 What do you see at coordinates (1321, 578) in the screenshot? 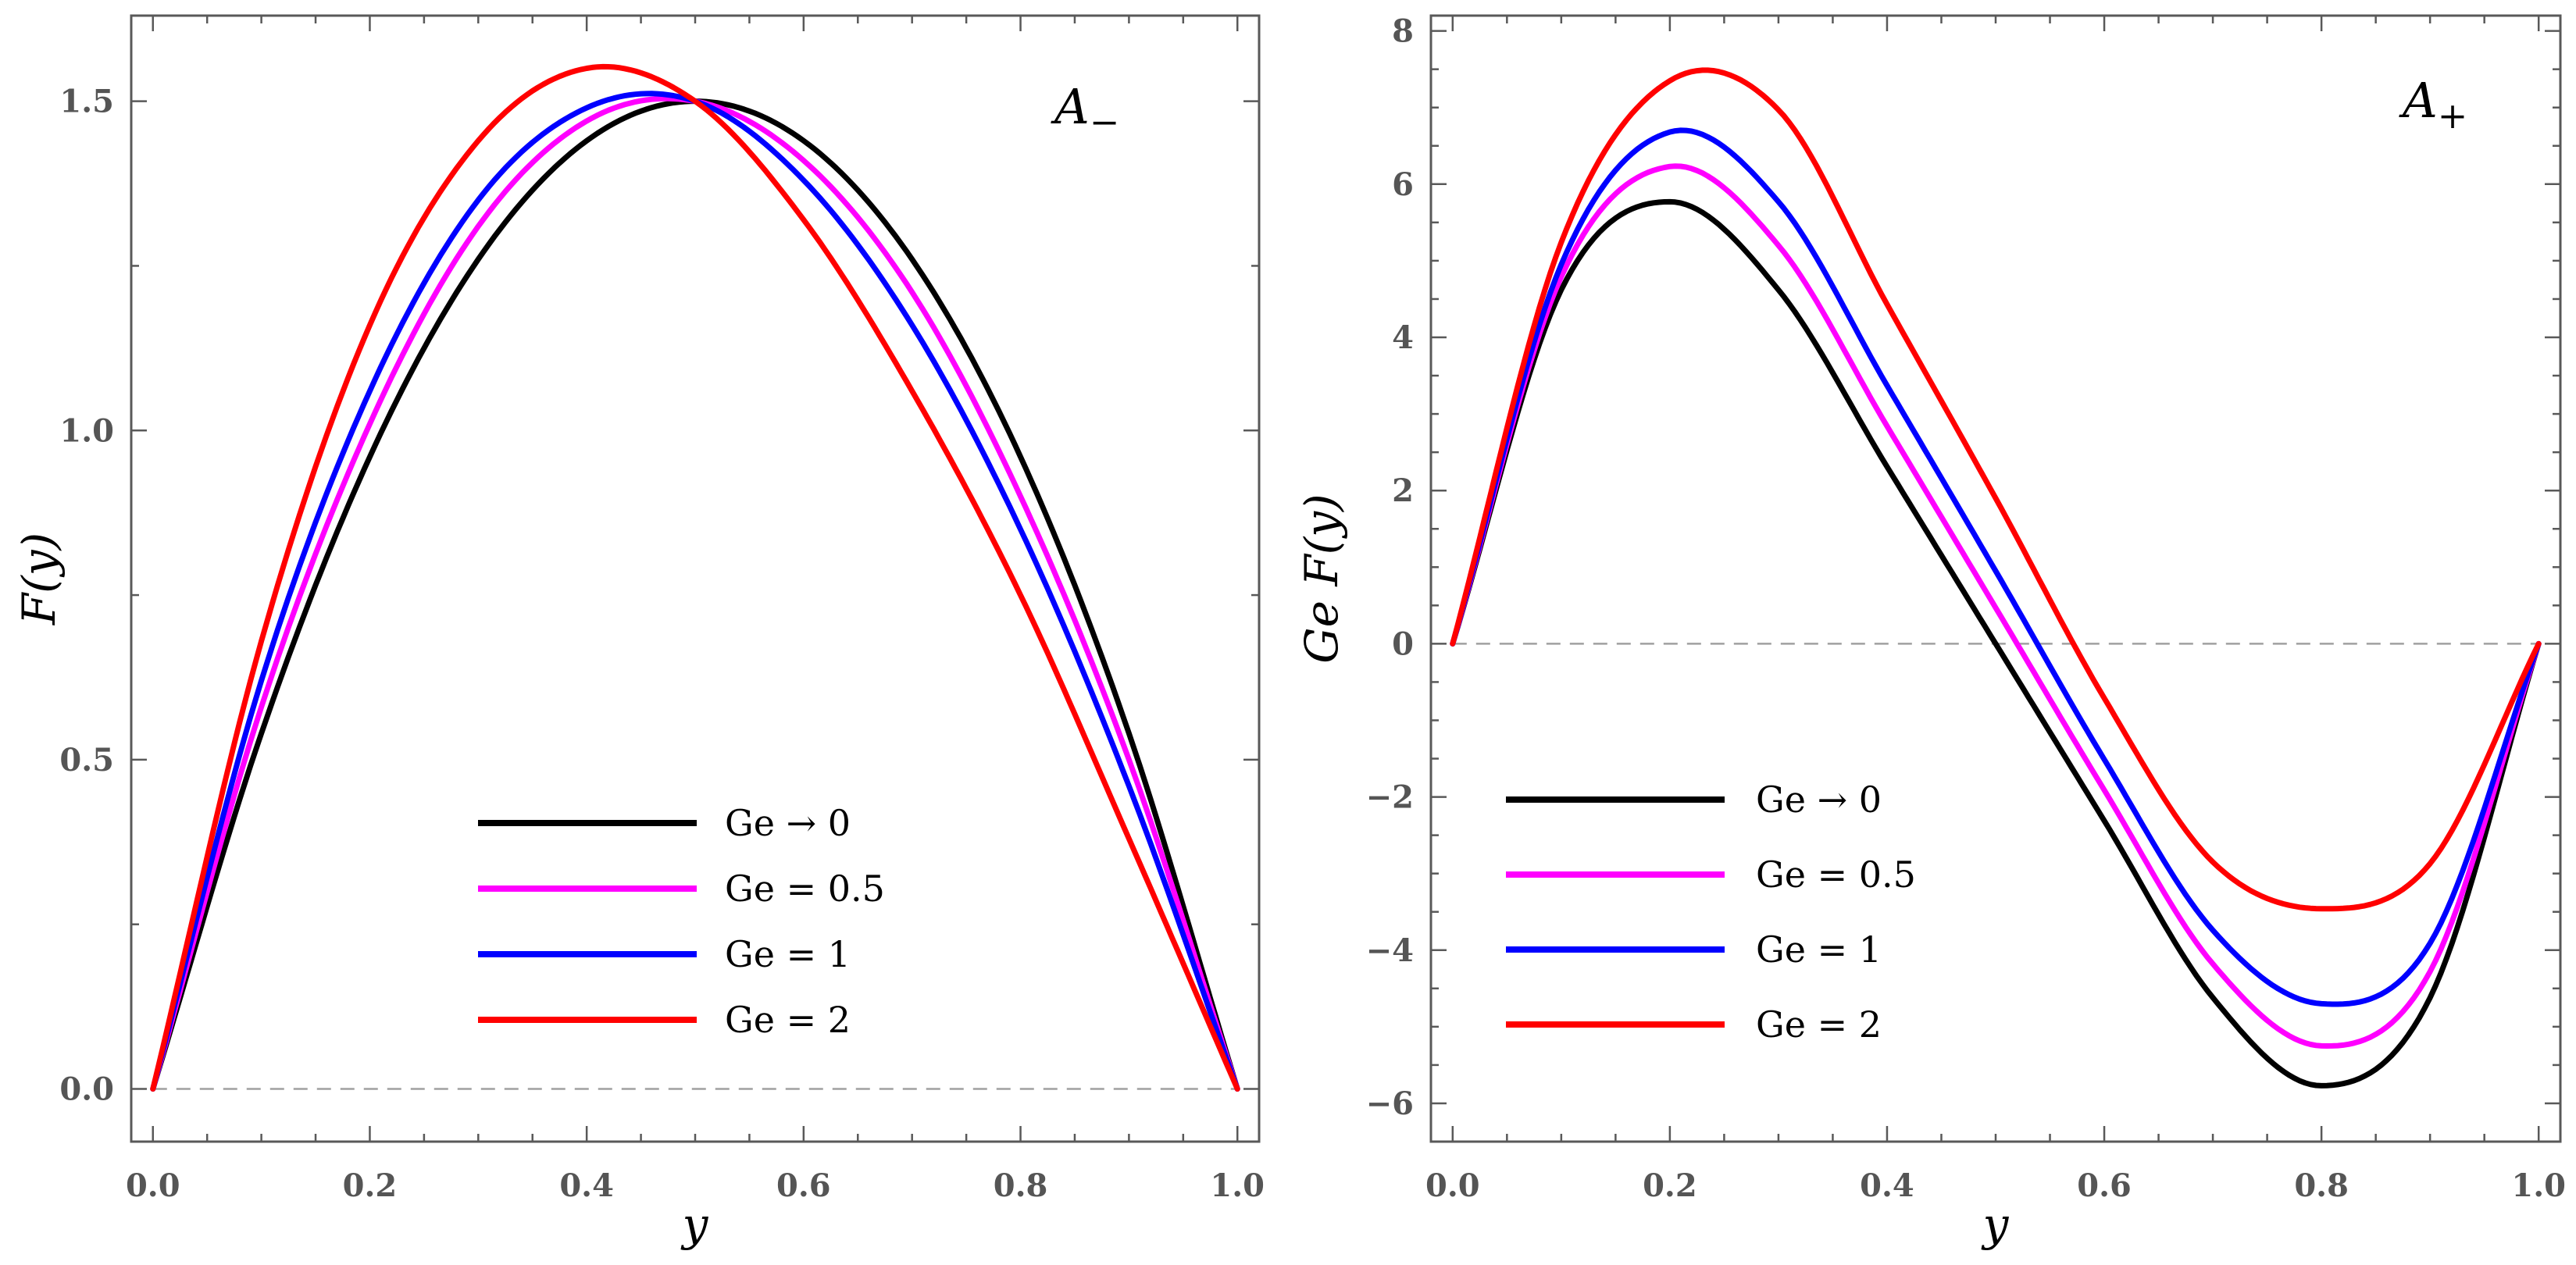
I see `y-axis-label: Ge F(y)` at bounding box center [1321, 578].